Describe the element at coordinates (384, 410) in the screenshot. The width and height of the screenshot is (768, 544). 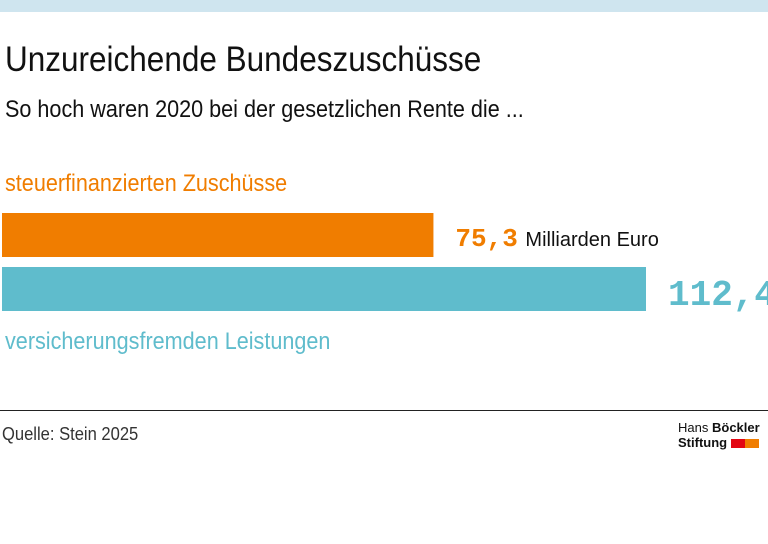
I see `divider` at that location.